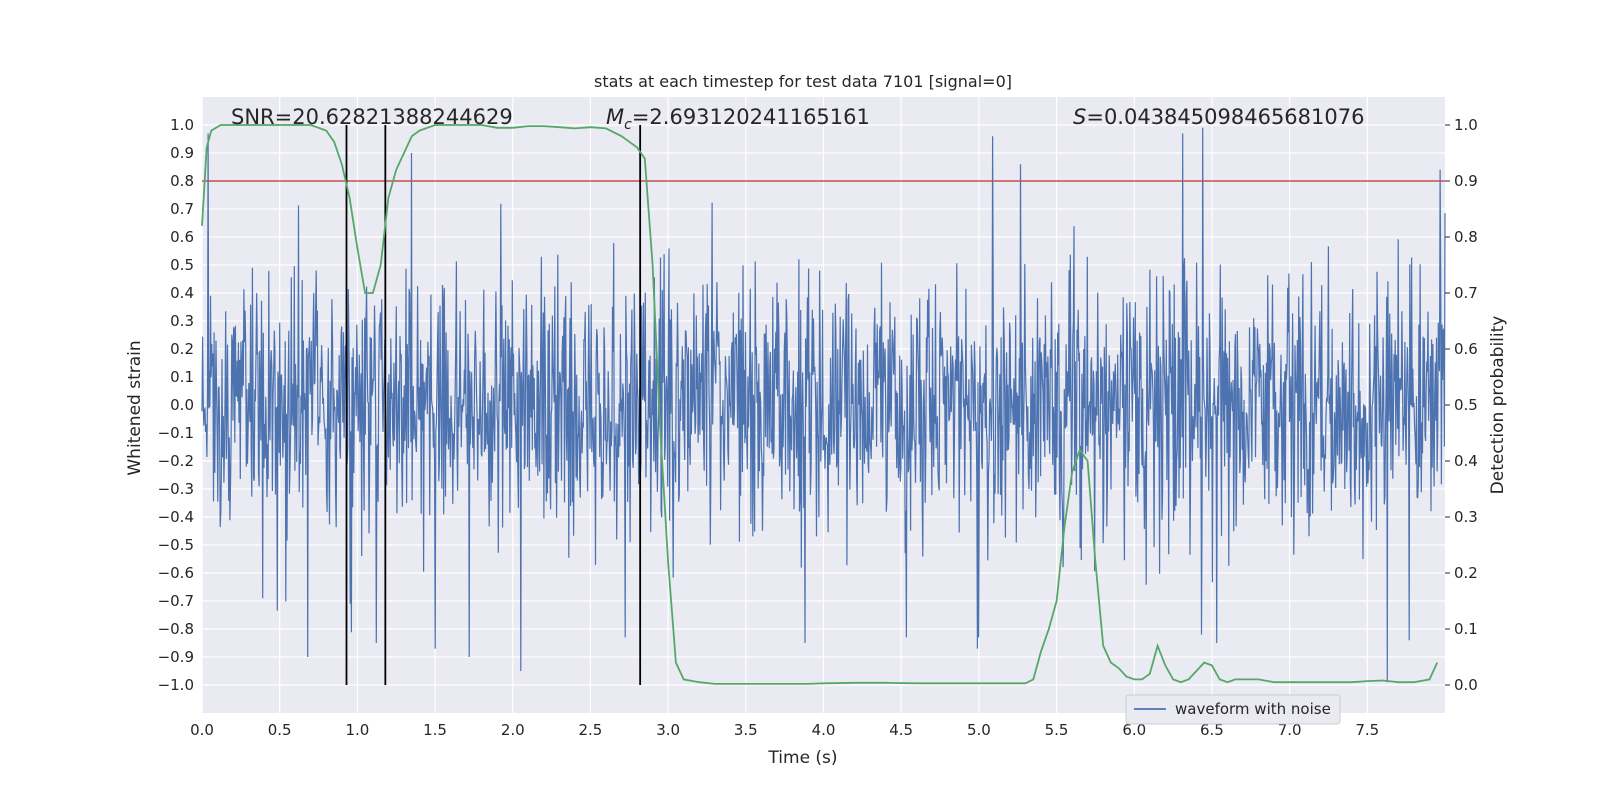 The width and height of the screenshot is (1600, 800). I want to click on y2-tick-label: 0.6, so click(1466, 349).